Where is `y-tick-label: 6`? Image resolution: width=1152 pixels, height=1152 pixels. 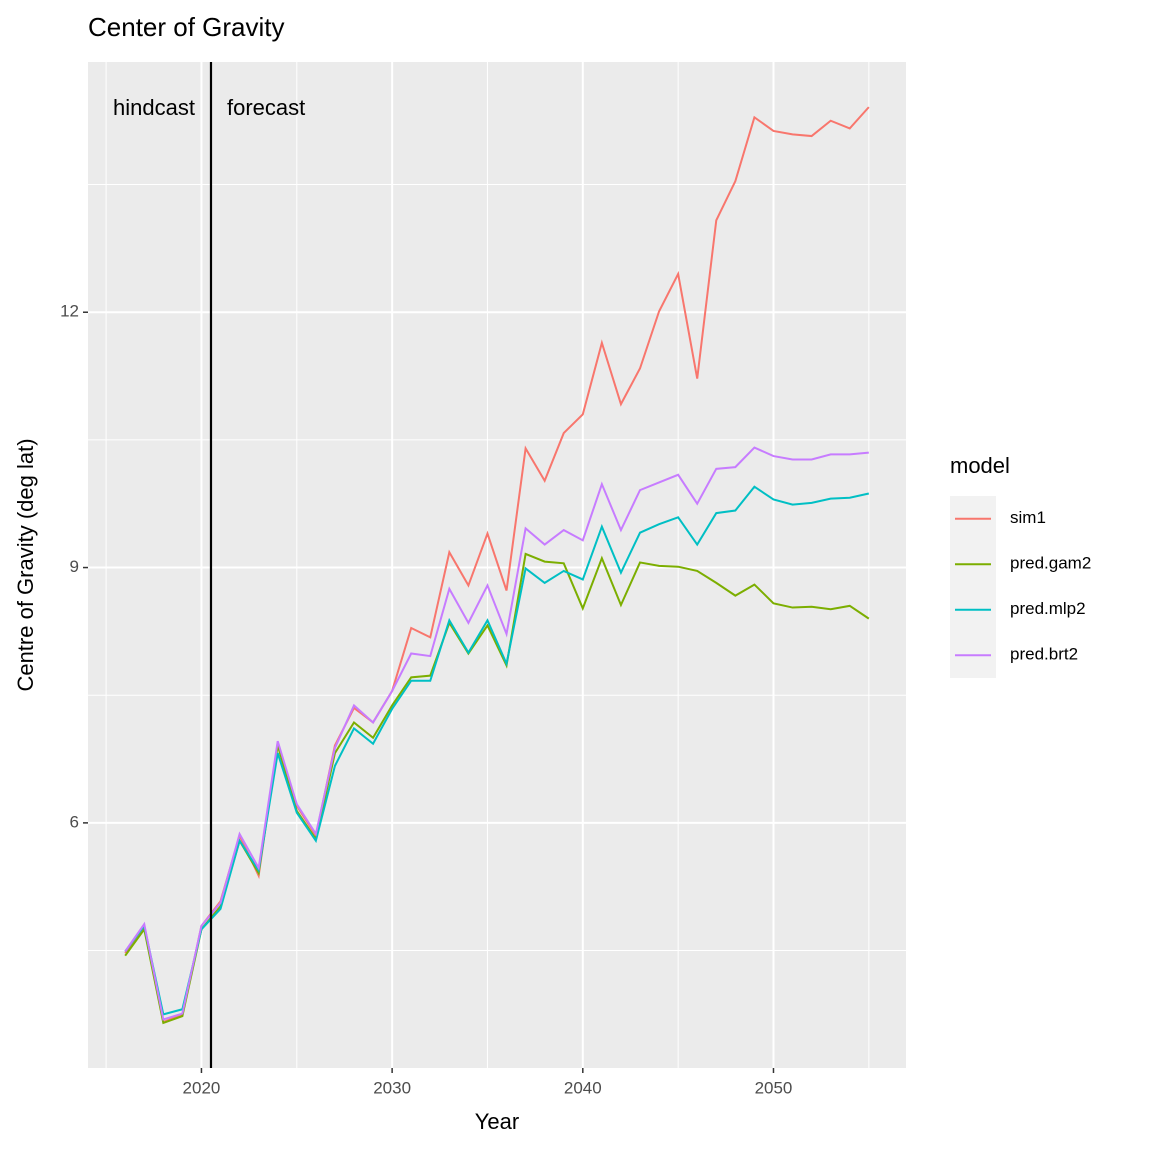 y-tick-label: 6 is located at coordinates (74, 821).